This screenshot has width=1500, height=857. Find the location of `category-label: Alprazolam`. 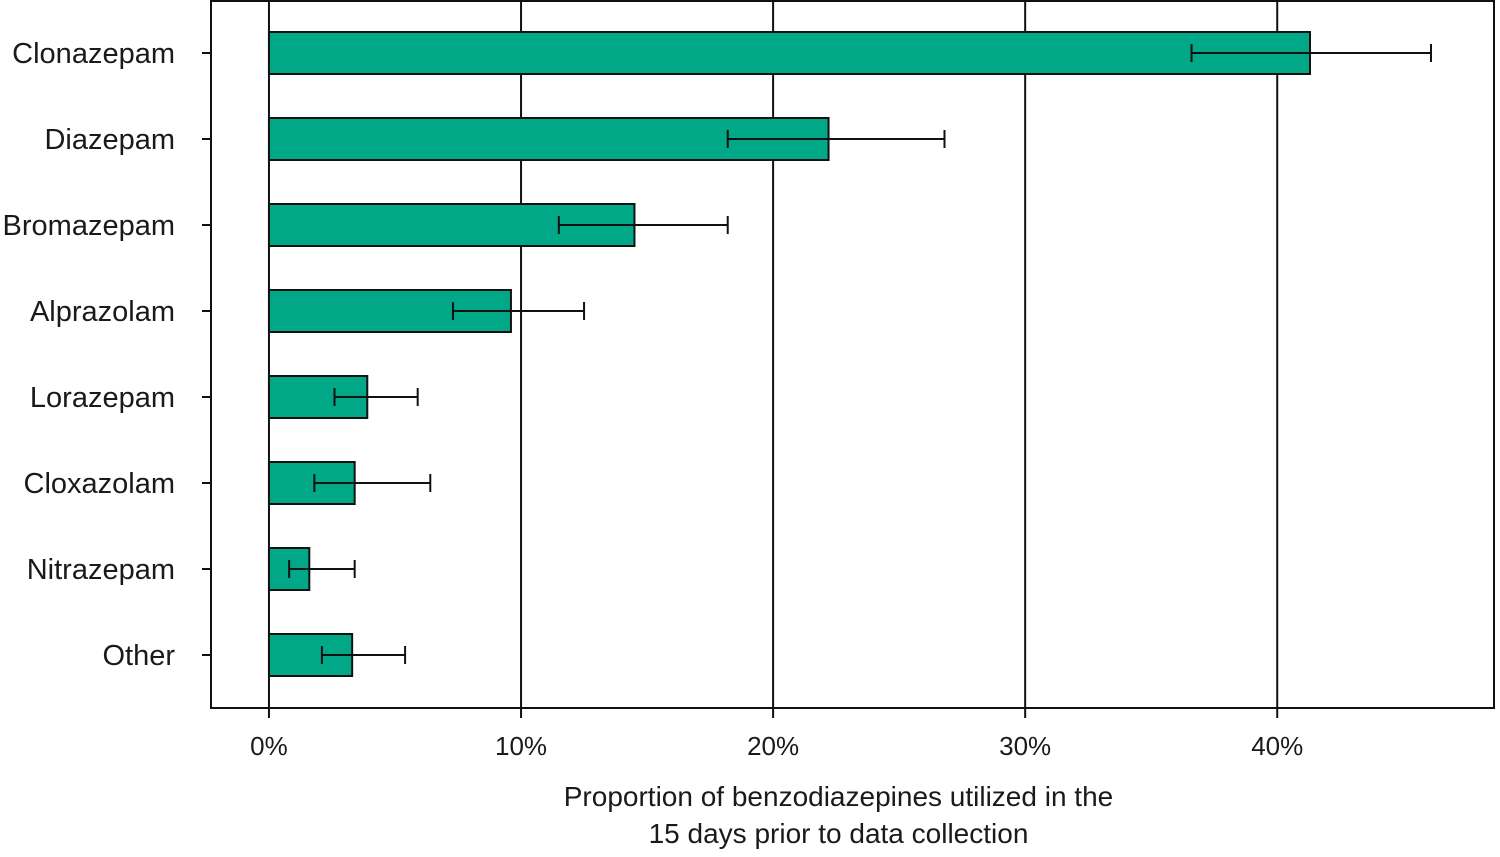

category-label: Alprazolam is located at coordinates (102, 312).